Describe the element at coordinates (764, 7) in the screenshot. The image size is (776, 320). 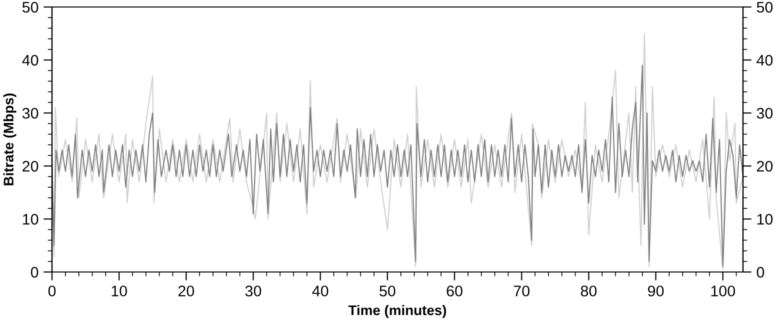
I see `y2-tick-label: 50` at that location.